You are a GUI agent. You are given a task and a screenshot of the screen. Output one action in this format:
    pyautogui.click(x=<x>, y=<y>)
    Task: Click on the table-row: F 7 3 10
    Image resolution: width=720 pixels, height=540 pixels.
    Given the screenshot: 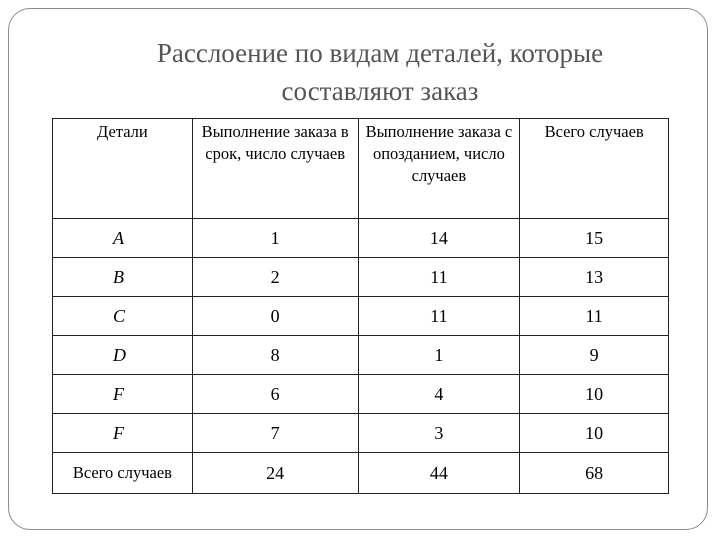 What is the action you would take?
    pyautogui.click(x=360, y=433)
    